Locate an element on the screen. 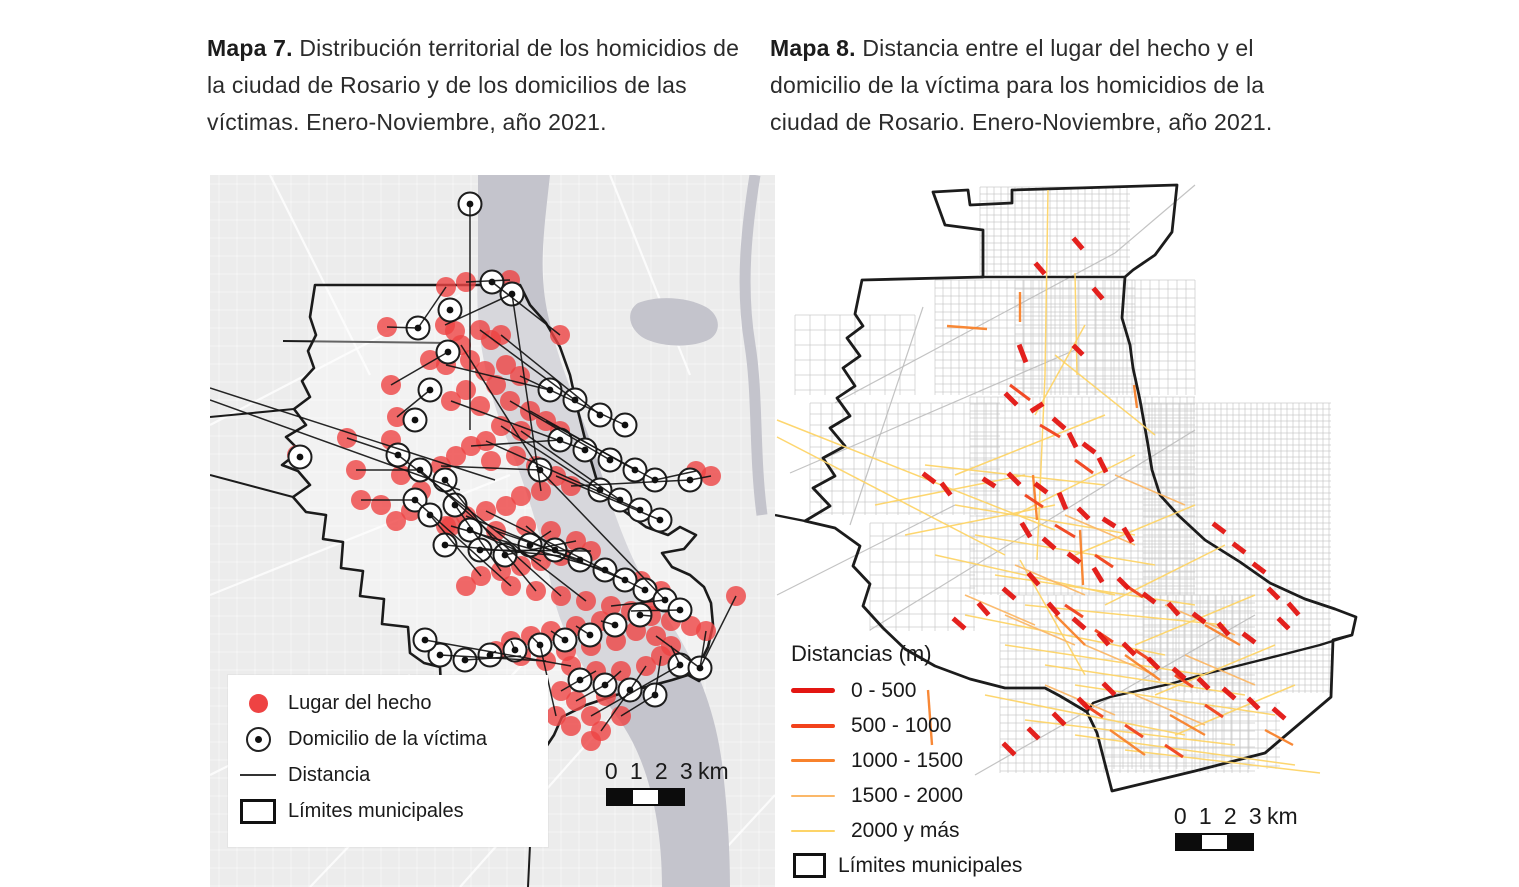 The image size is (1519, 887). legend-label: 1000 - 1500 is located at coordinates (907, 760).